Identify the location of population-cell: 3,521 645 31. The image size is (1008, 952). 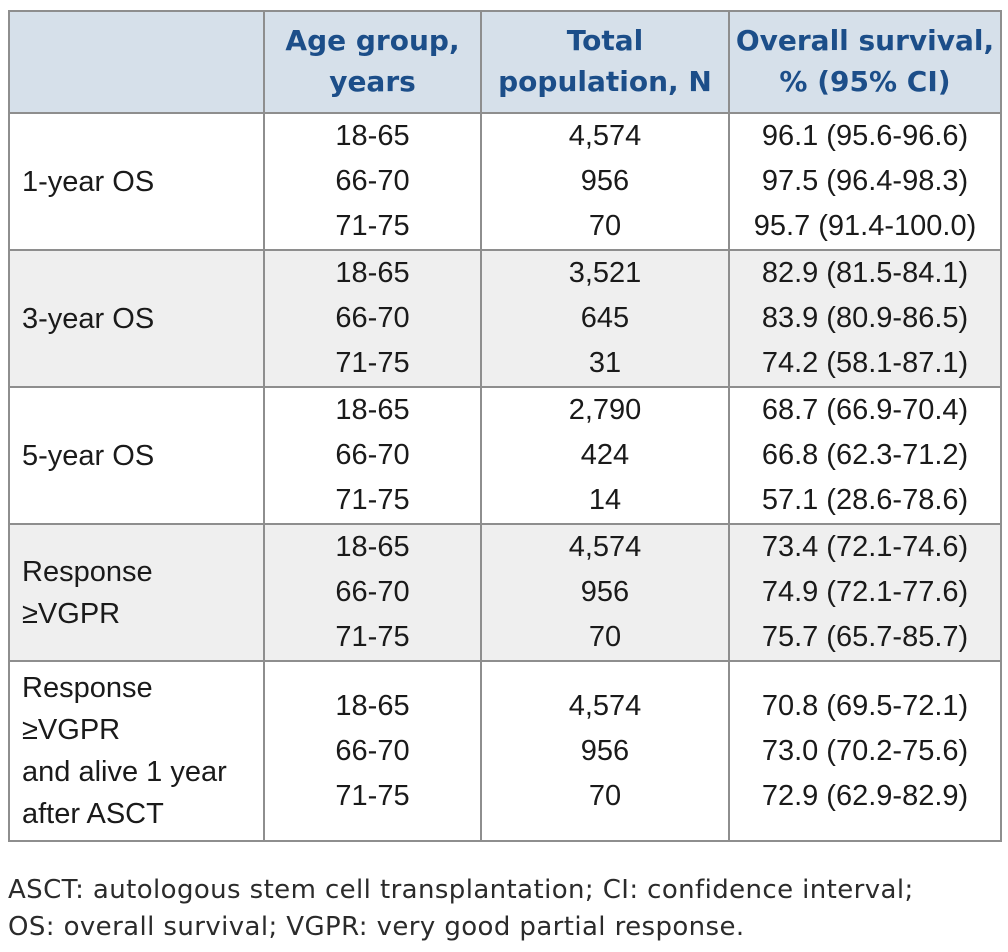
(605, 318).